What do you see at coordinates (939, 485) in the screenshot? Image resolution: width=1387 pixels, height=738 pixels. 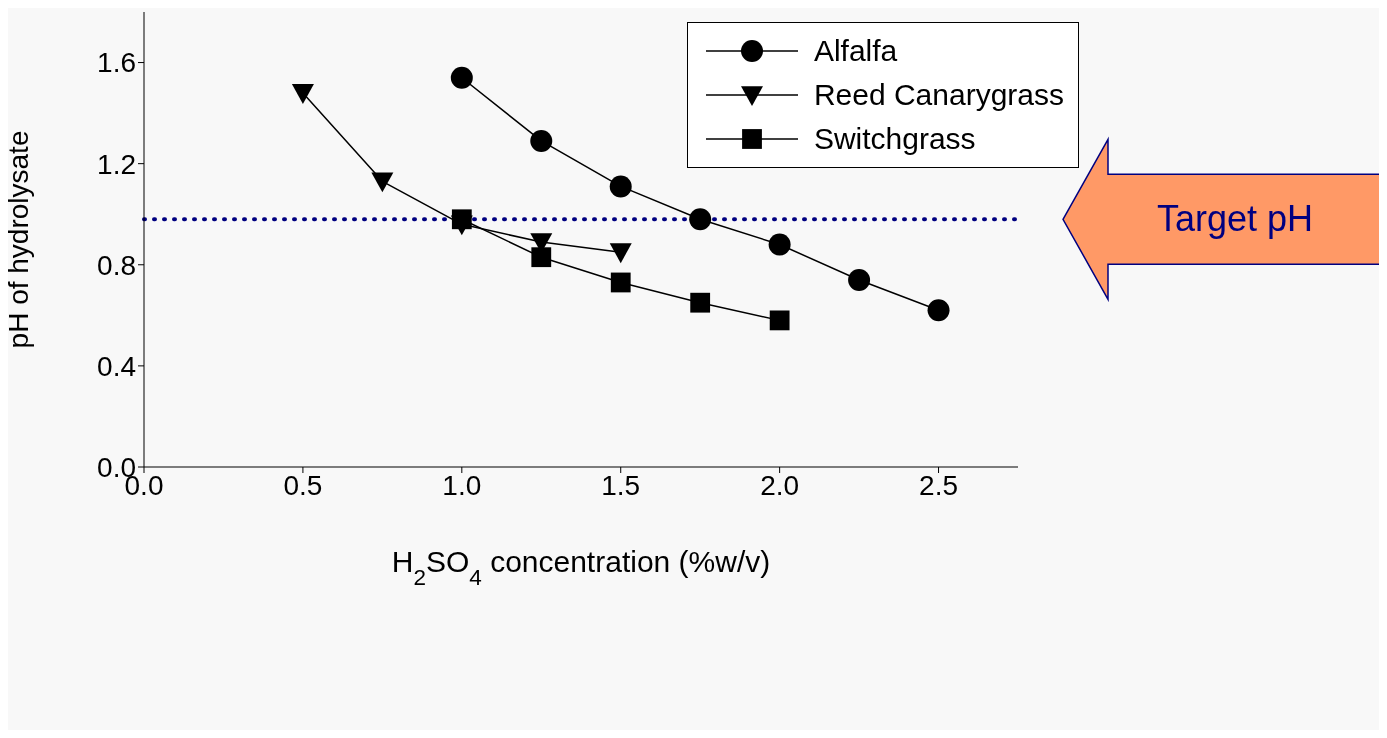 I see `x-tick-label: 2.5` at bounding box center [939, 485].